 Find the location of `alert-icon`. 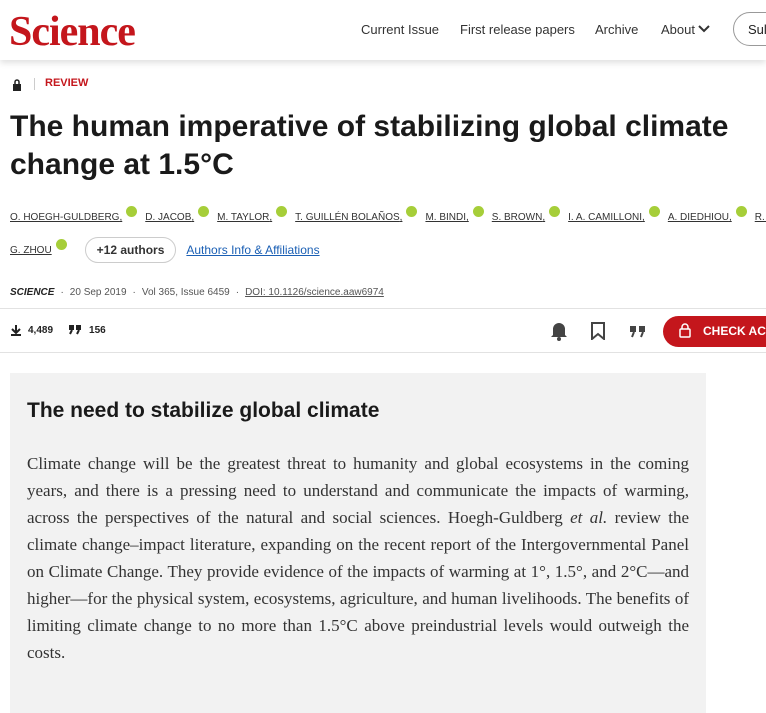

alert-icon is located at coordinates (559, 331).